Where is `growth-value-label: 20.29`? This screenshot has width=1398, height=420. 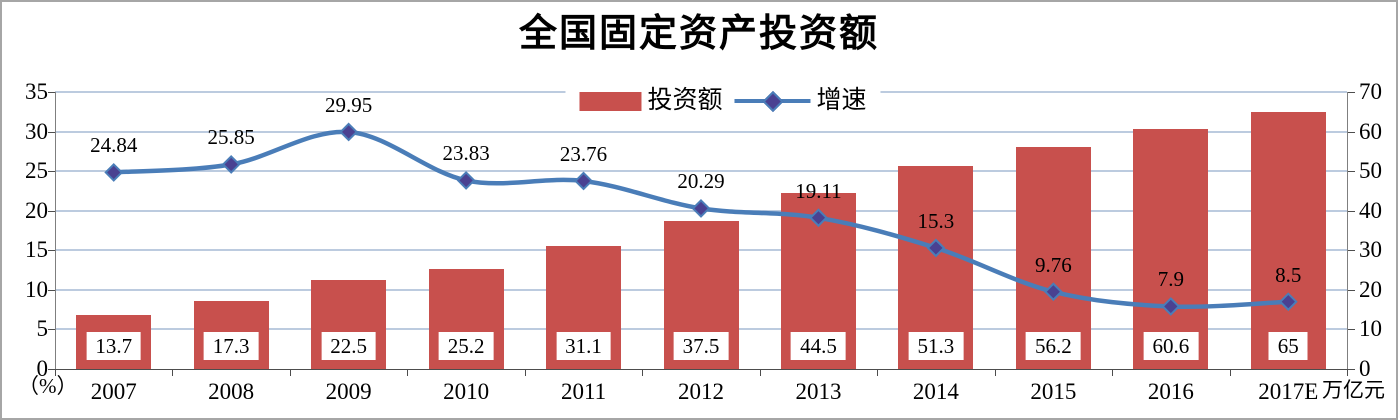 growth-value-label: 20.29 is located at coordinates (701, 181).